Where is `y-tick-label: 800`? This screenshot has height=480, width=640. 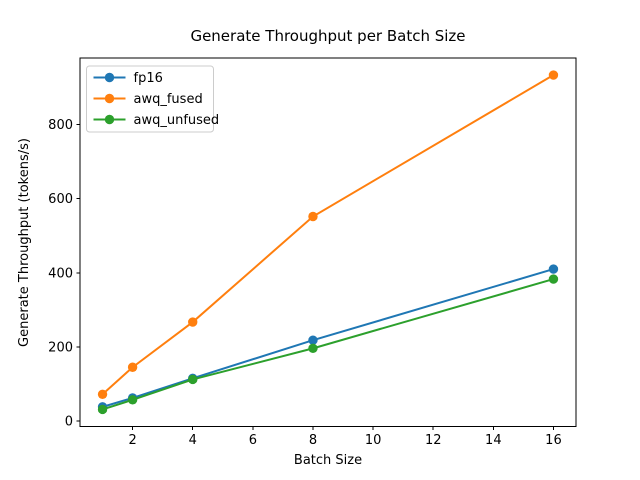
y-tick-label: 800 is located at coordinates (60, 125).